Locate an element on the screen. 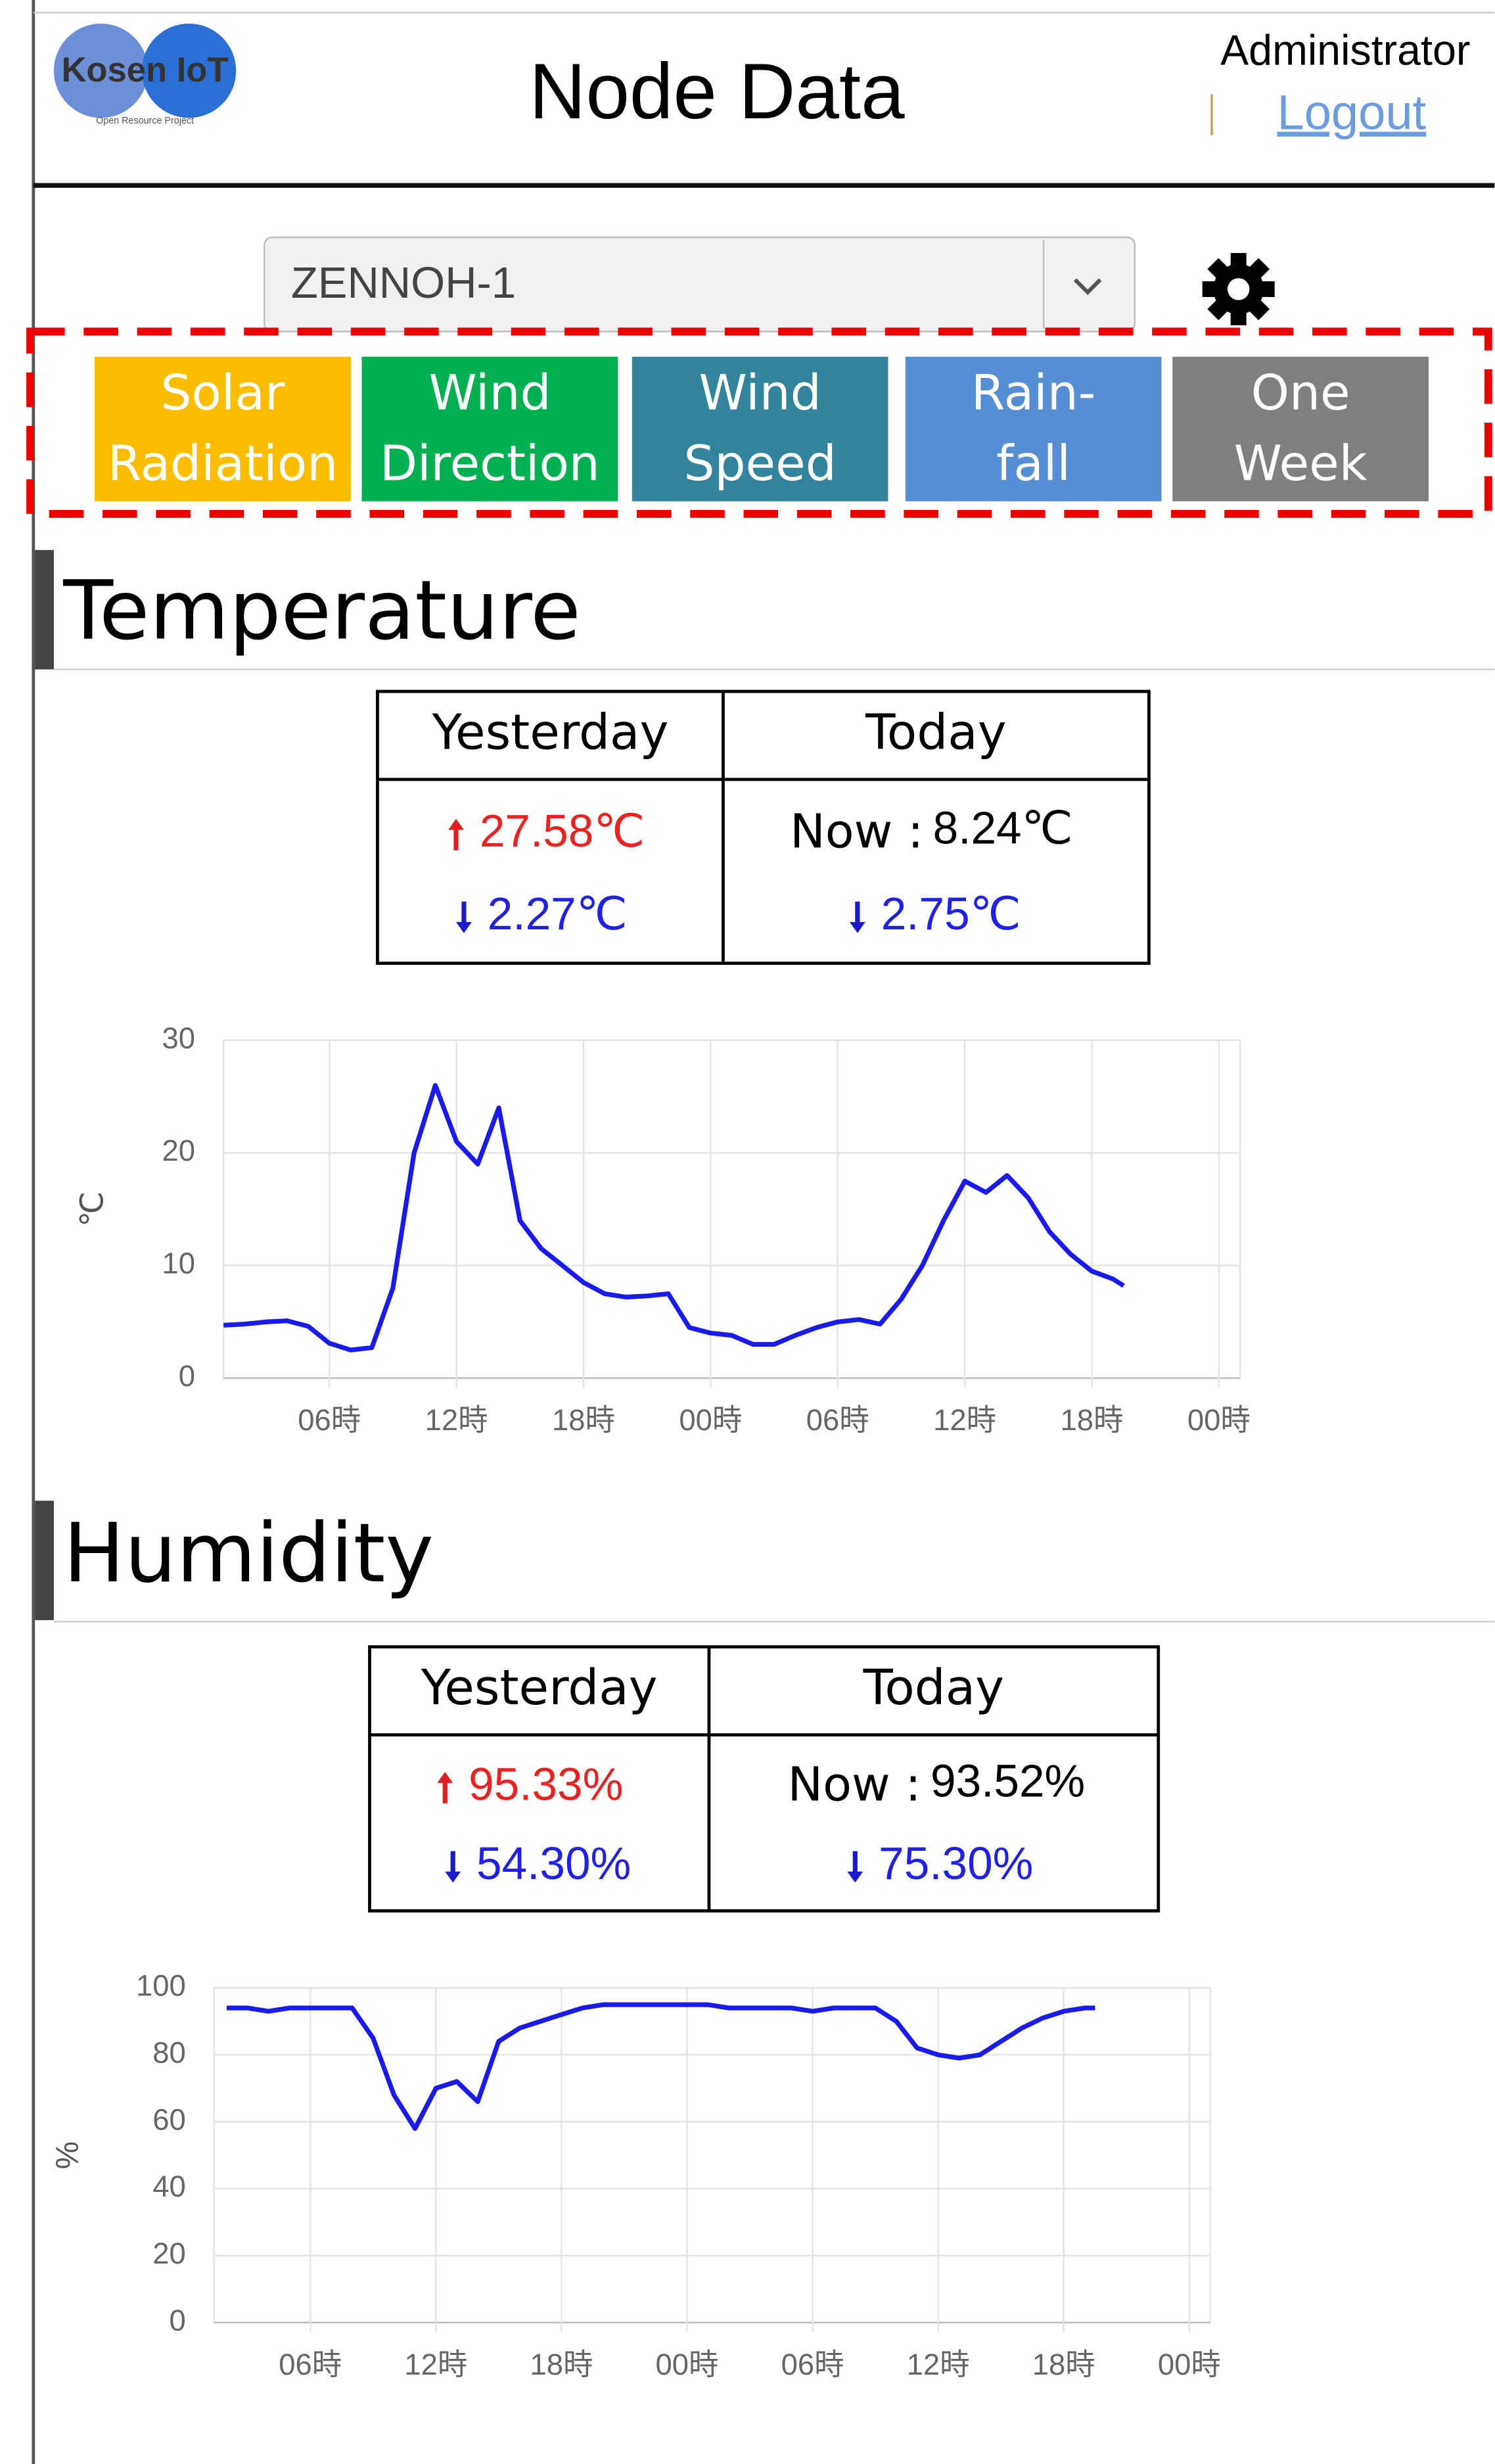  button-label: Radiation is located at coordinates (223, 464).